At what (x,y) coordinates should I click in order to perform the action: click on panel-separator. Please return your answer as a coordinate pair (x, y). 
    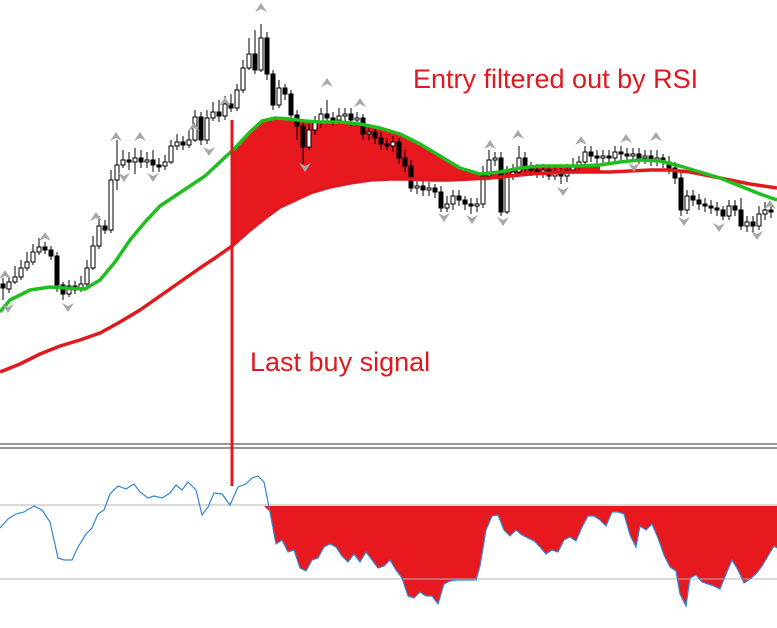
    Looking at the image, I should click on (388, 446).